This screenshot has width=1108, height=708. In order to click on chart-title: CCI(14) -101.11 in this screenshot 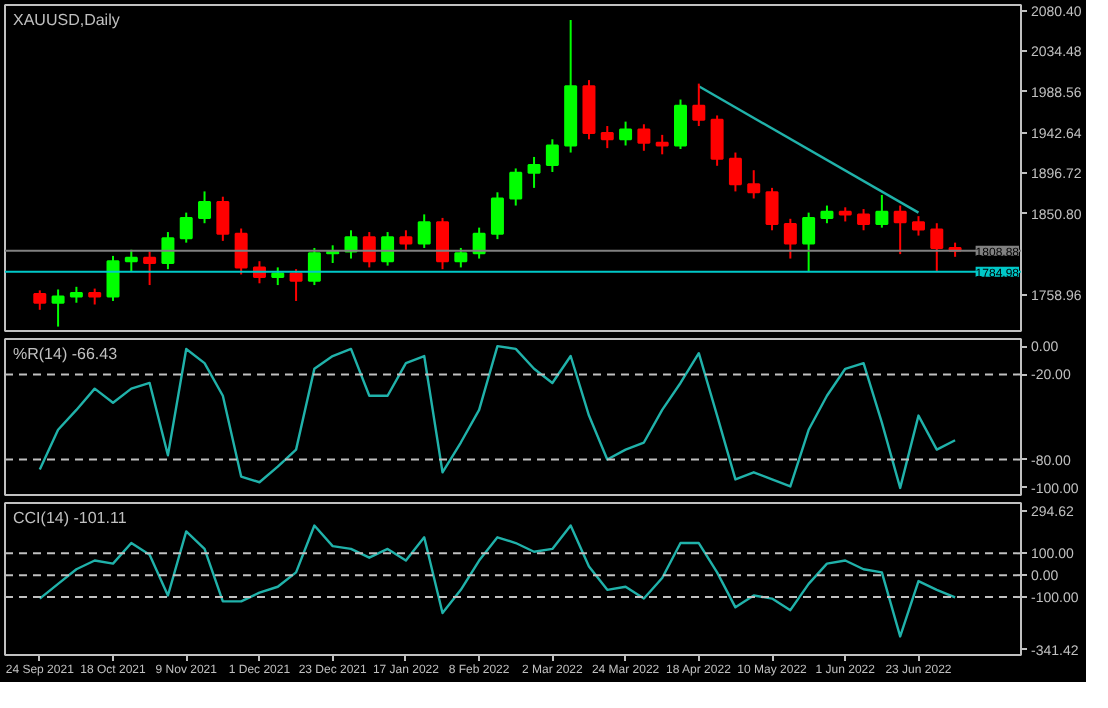, I will do `click(70, 518)`.